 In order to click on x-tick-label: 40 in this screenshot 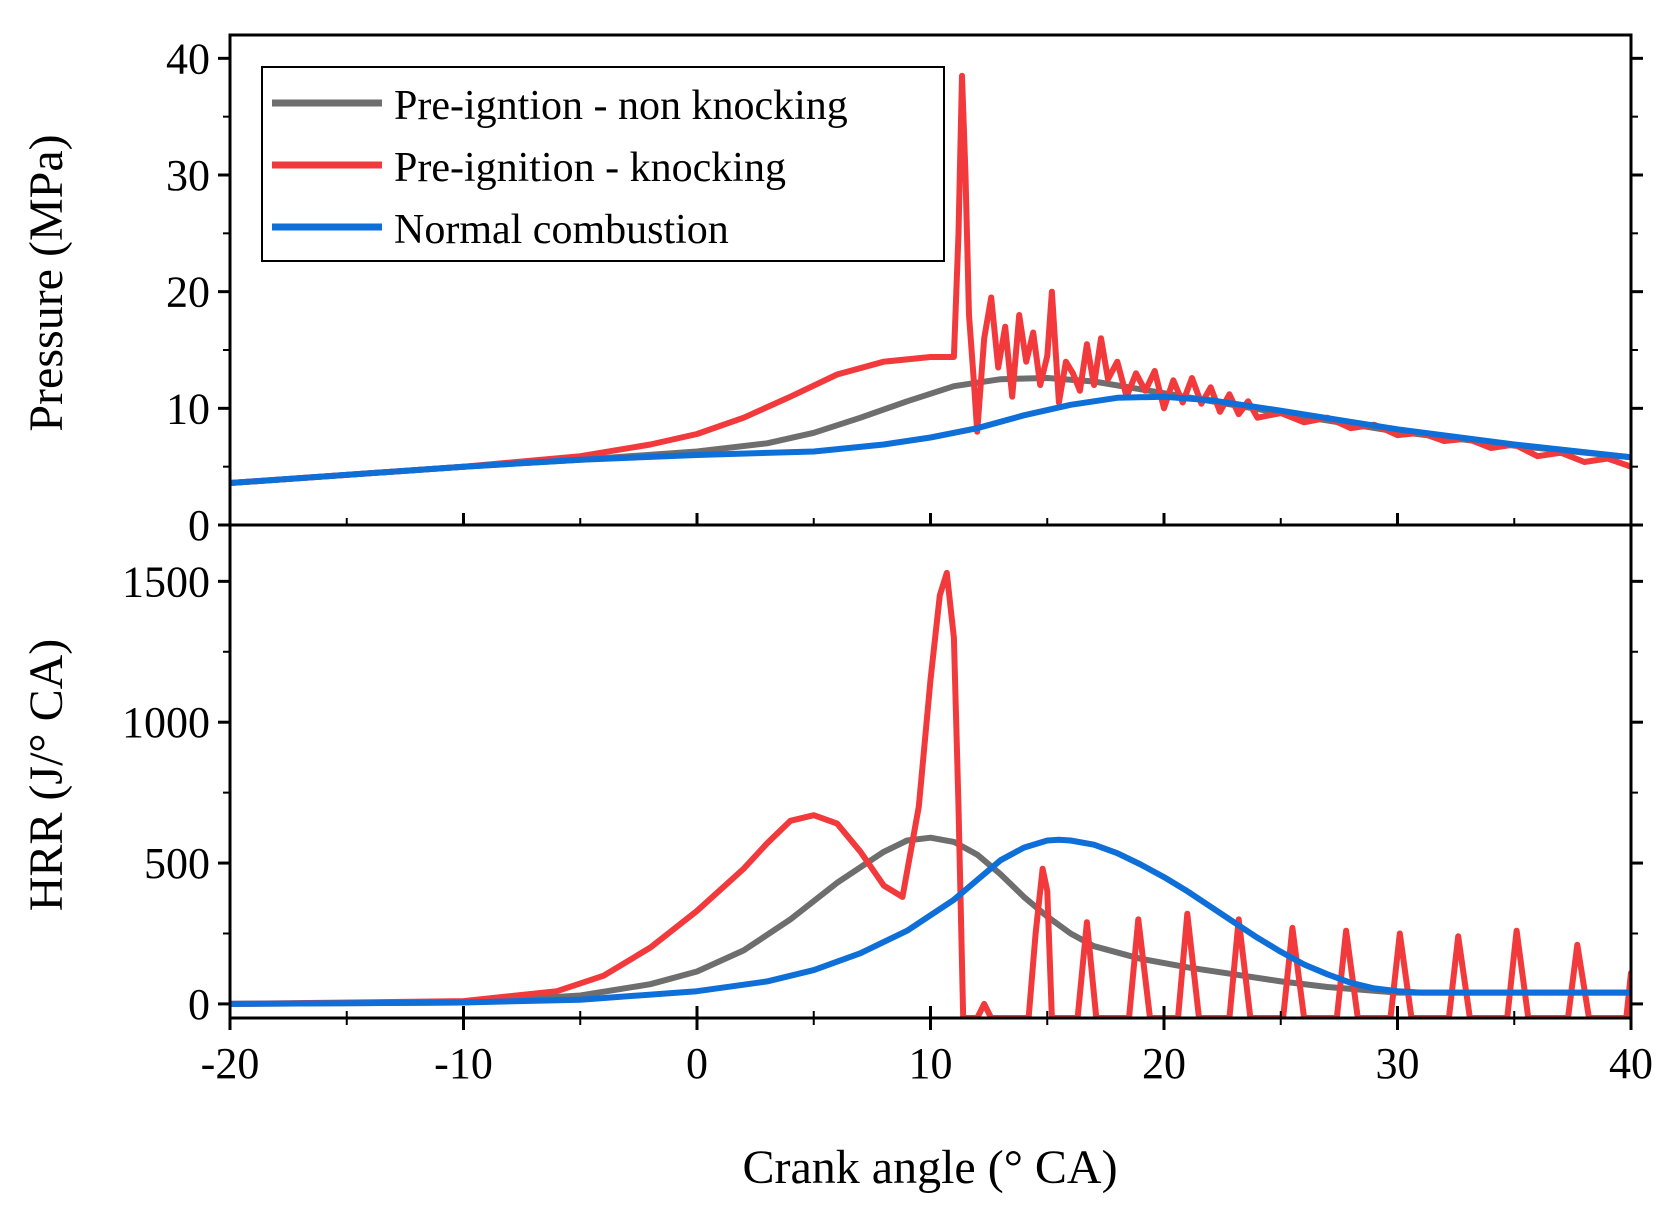, I will do `click(1631, 1063)`.